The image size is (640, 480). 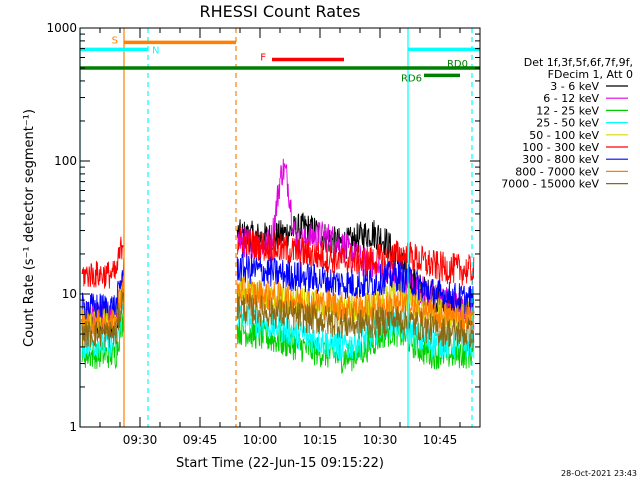 What do you see at coordinates (567, 123) in the screenshot?
I see `legend-label: 25 - 50 keV` at bounding box center [567, 123].